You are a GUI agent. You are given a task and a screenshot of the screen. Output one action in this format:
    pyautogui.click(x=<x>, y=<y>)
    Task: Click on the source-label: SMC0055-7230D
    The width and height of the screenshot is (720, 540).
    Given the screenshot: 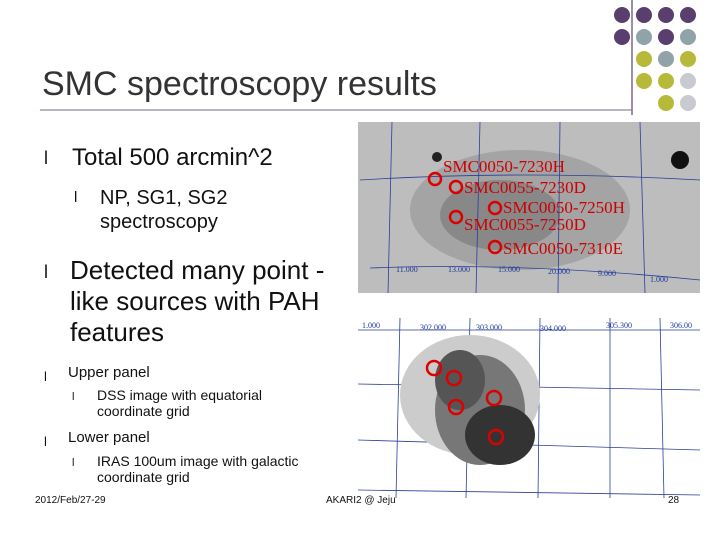 What is the action you would take?
    pyautogui.click(x=525, y=187)
    